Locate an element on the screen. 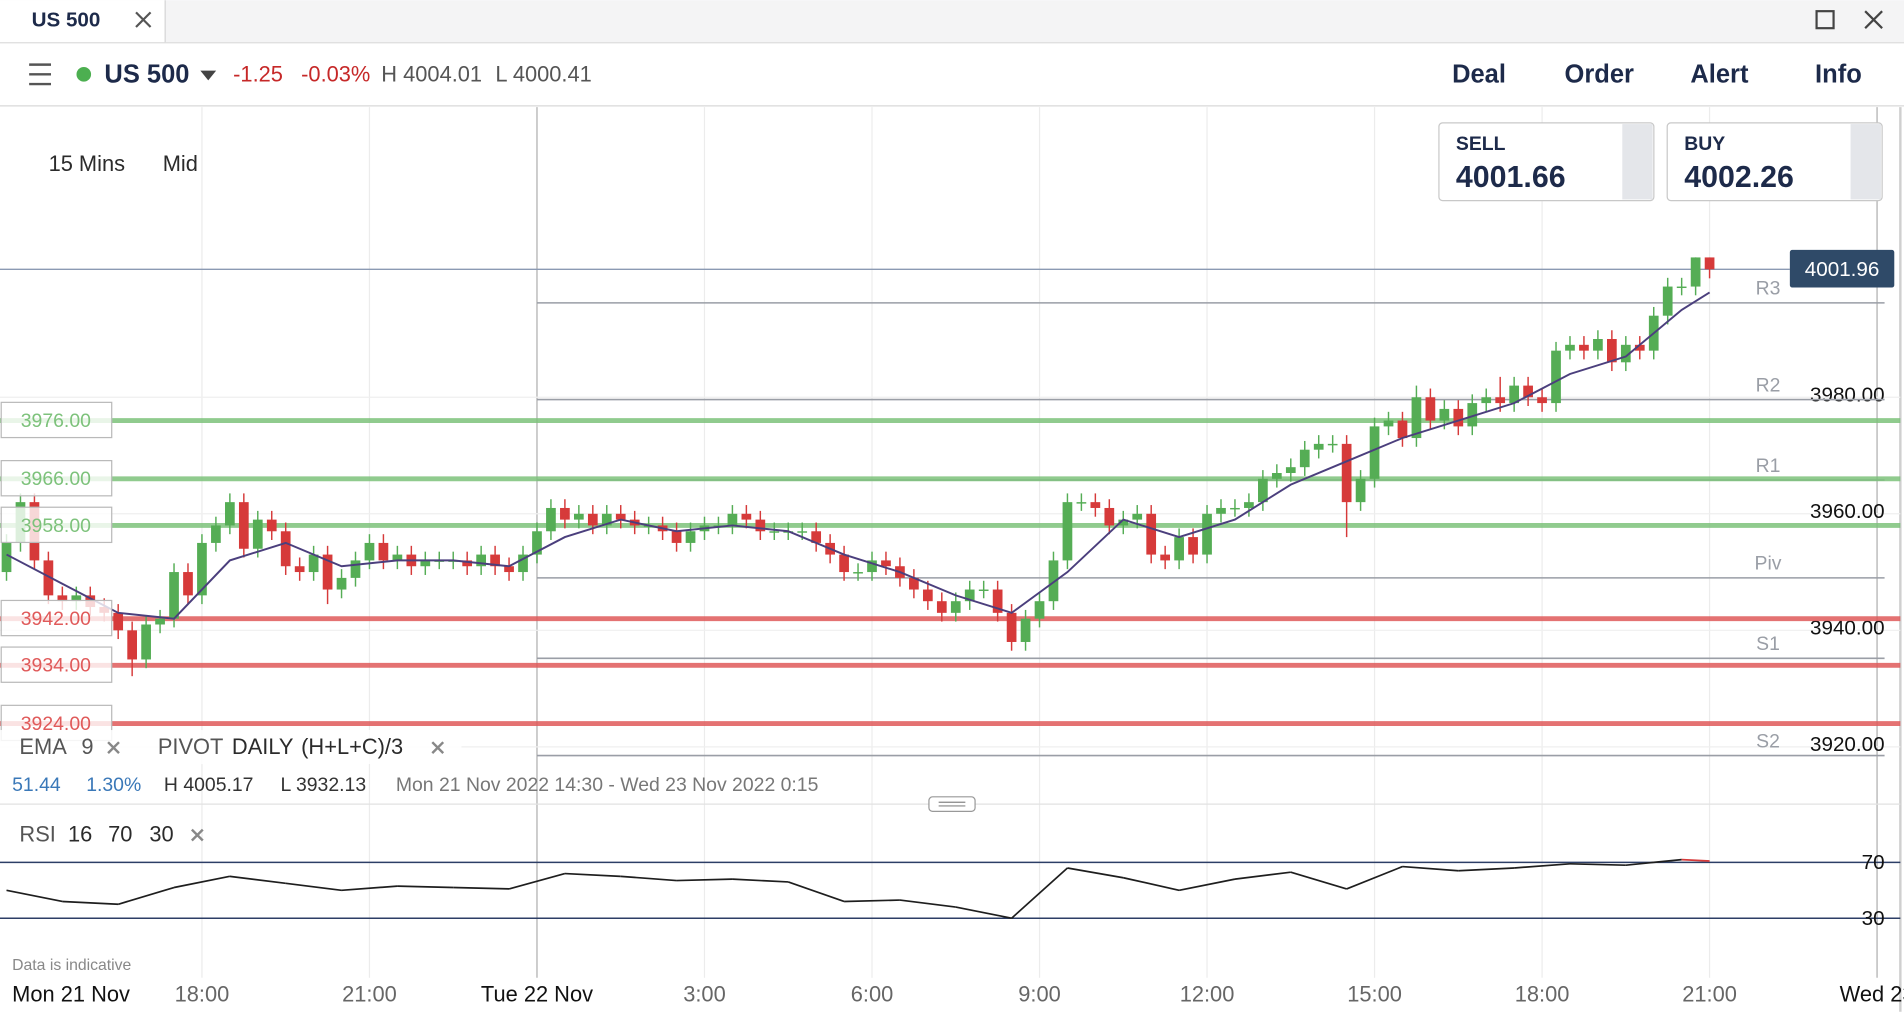 Image resolution: width=1904 pixels, height=1012 pixels. tab-title: US 500 is located at coordinates (66, 19).